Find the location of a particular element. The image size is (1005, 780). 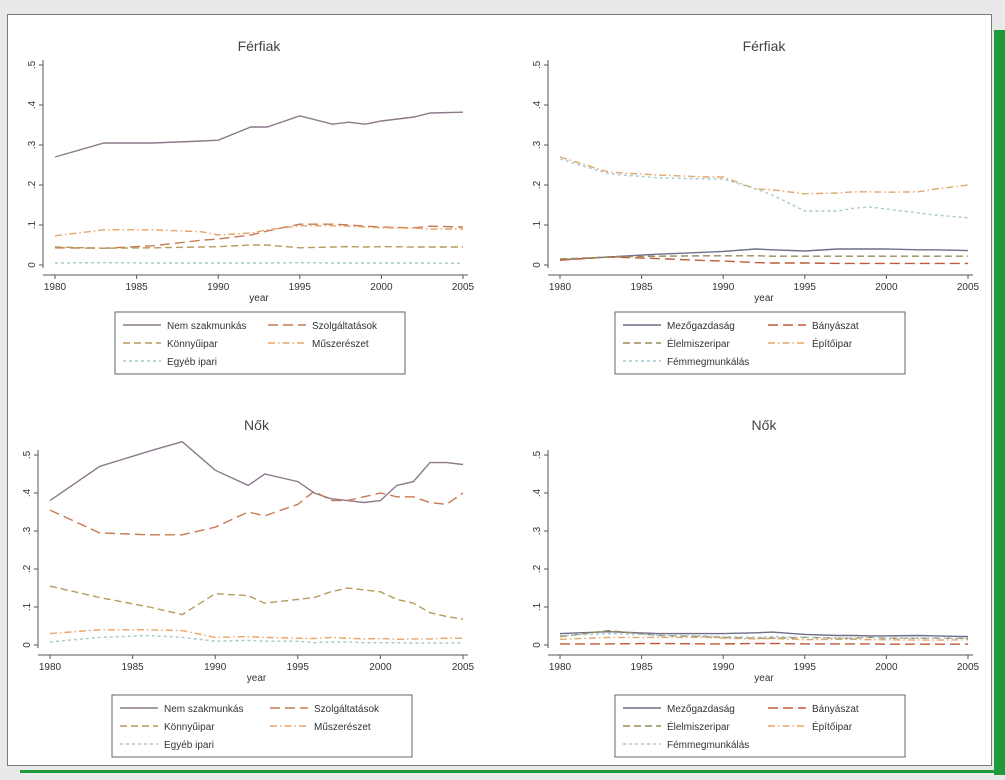

series-line-nem_szakmunkas is located at coordinates (256, 472).